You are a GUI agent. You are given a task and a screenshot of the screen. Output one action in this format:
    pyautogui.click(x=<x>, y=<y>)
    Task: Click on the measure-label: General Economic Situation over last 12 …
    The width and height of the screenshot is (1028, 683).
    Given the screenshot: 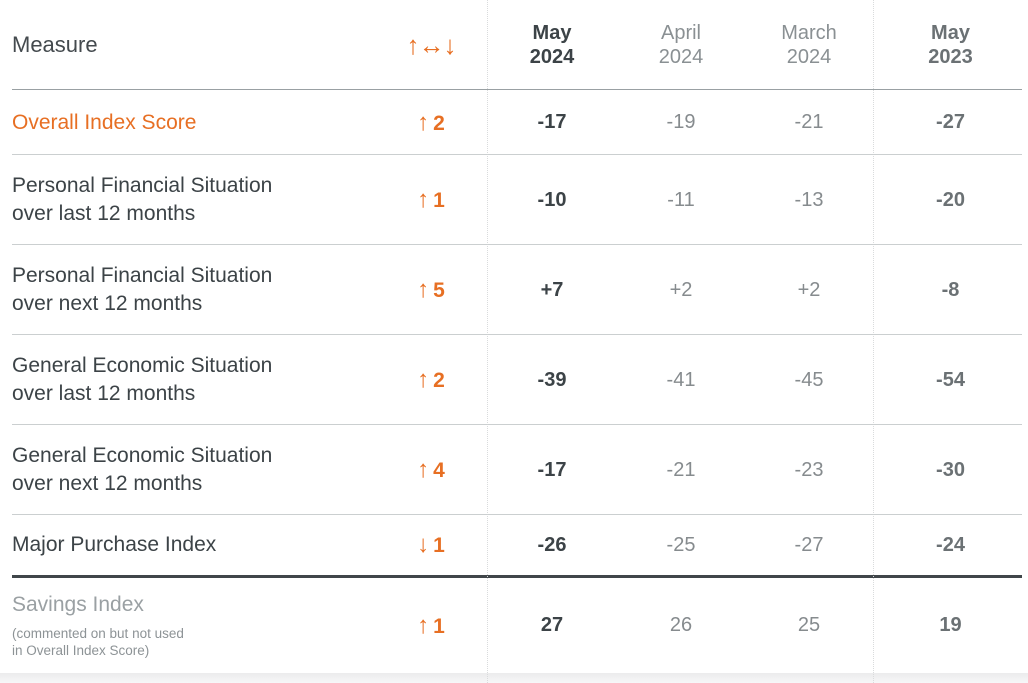 What is the action you would take?
    pyautogui.click(x=142, y=379)
    